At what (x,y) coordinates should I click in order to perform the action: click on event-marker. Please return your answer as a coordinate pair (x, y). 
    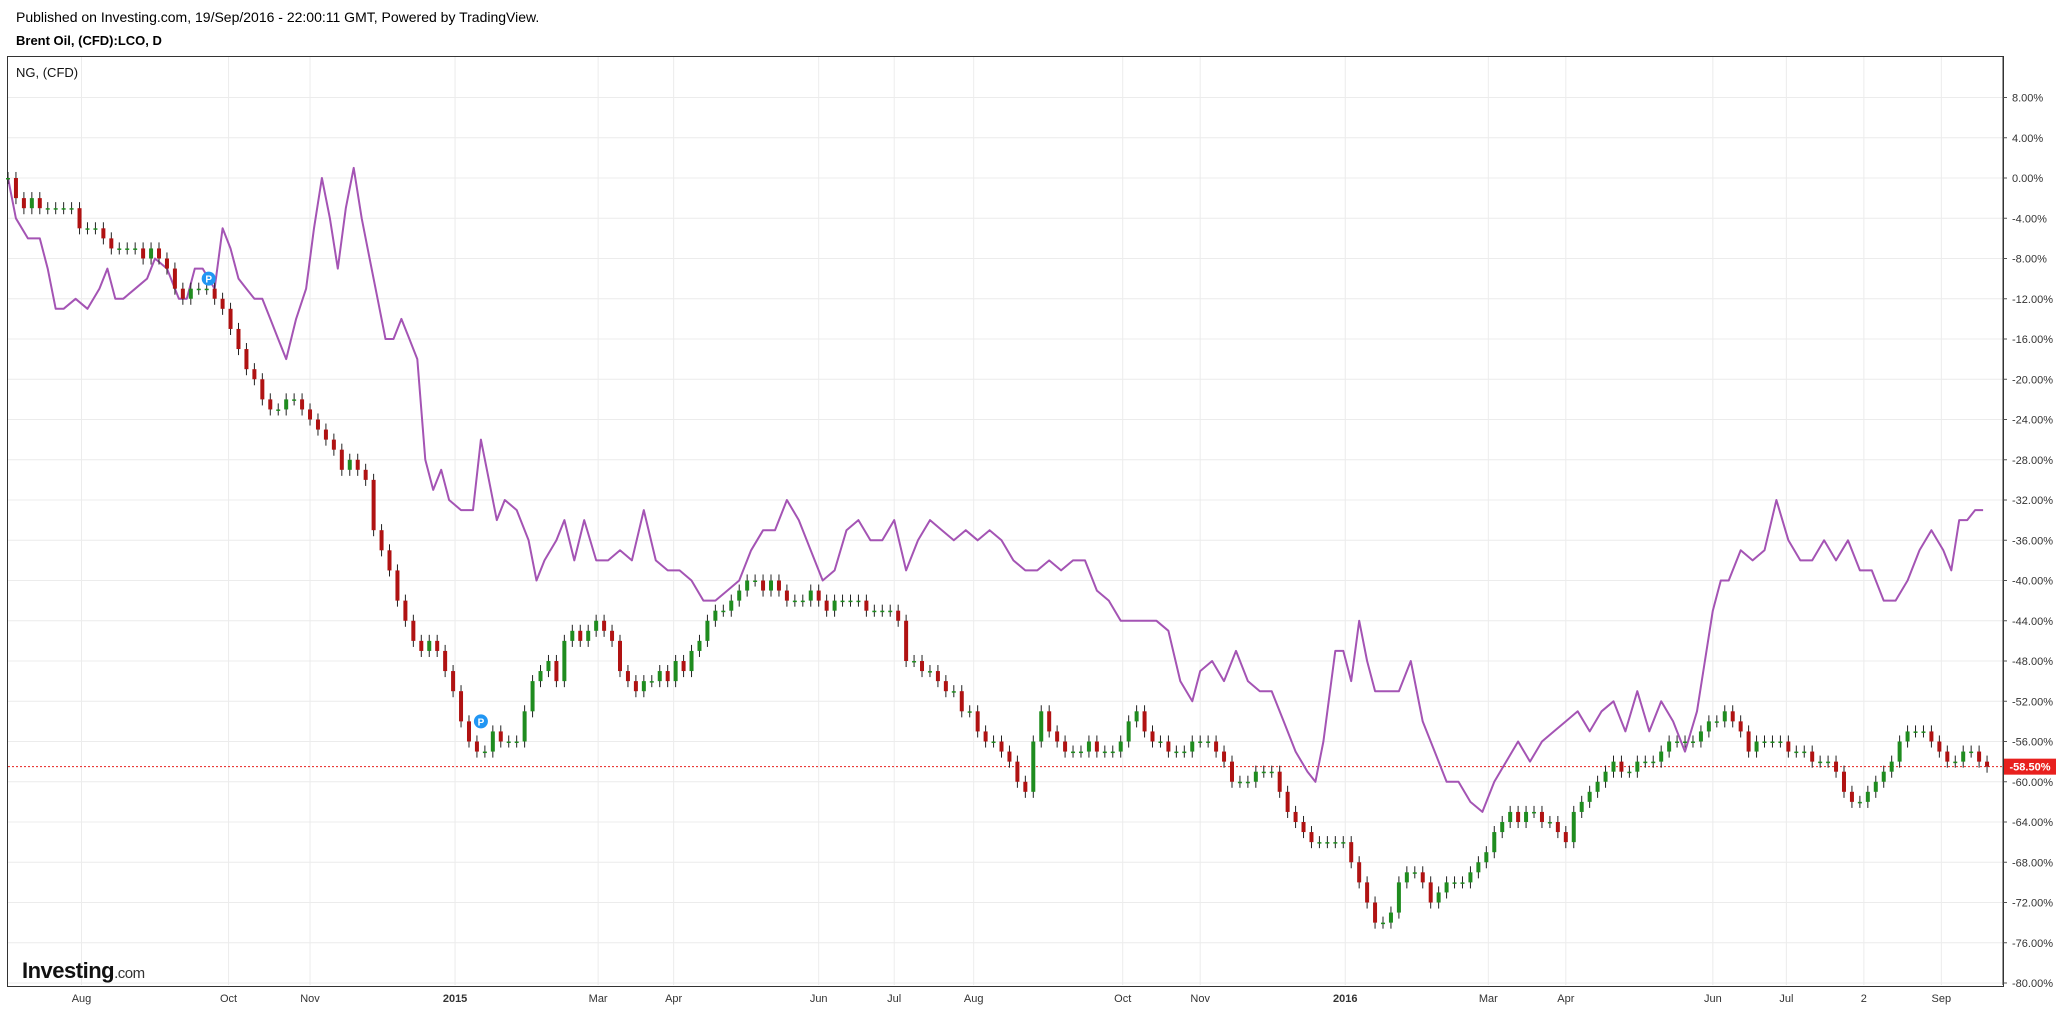
    Looking at the image, I should click on (480, 721).